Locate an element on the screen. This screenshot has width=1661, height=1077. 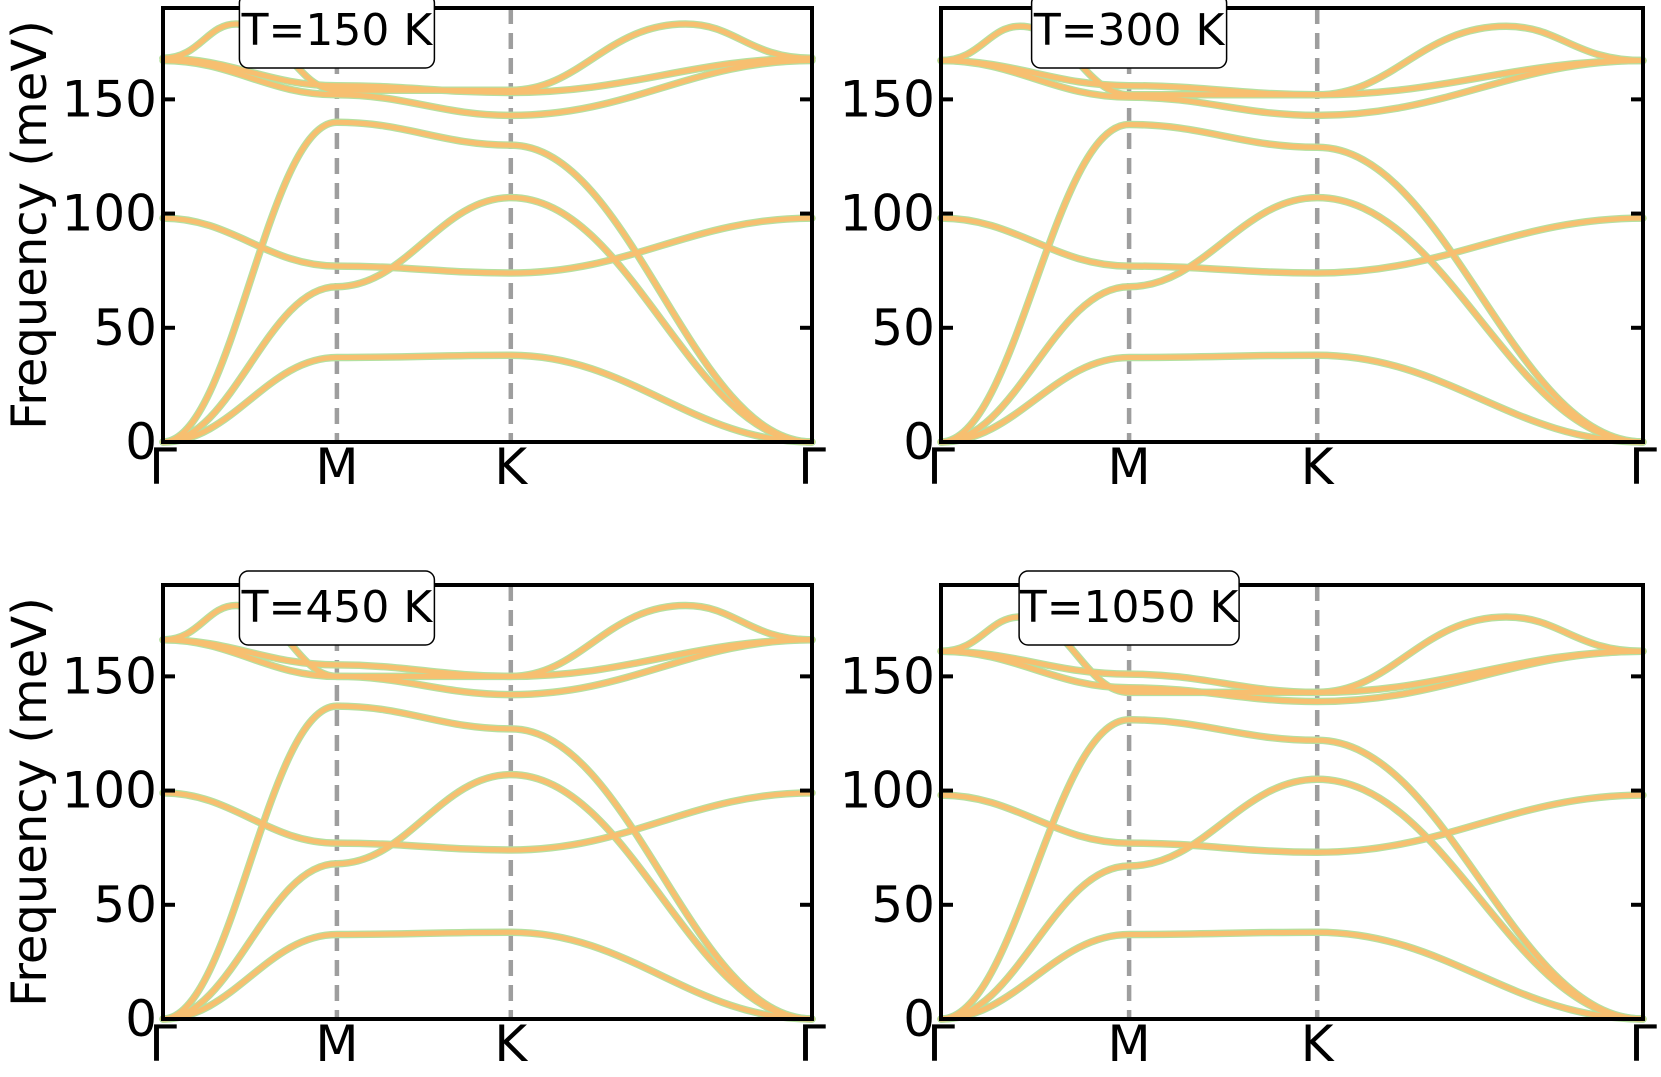
temperature-annotation: T=450 K is located at coordinates (337, 607).